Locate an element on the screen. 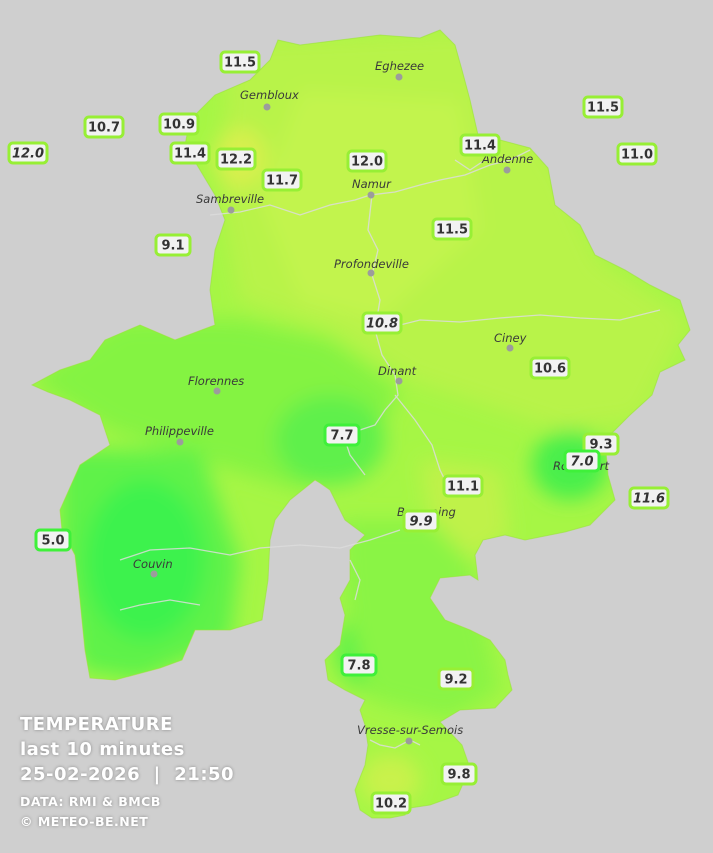  station-temperature-value: 9.3 is located at coordinates (600, 445).